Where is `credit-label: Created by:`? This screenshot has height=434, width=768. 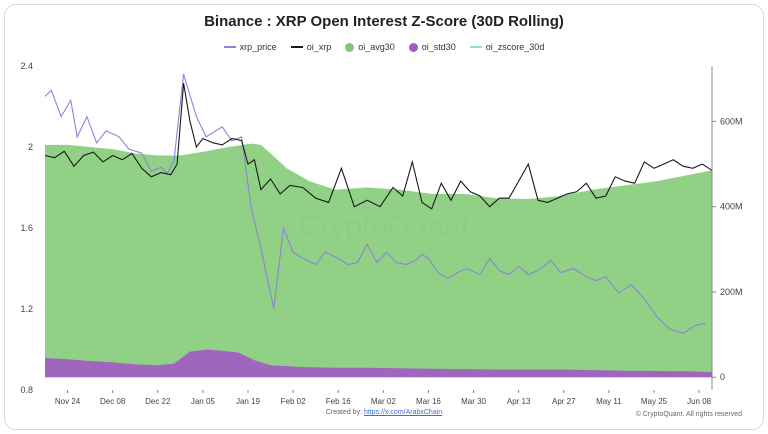
credit-label: Created by: is located at coordinates (344, 412).